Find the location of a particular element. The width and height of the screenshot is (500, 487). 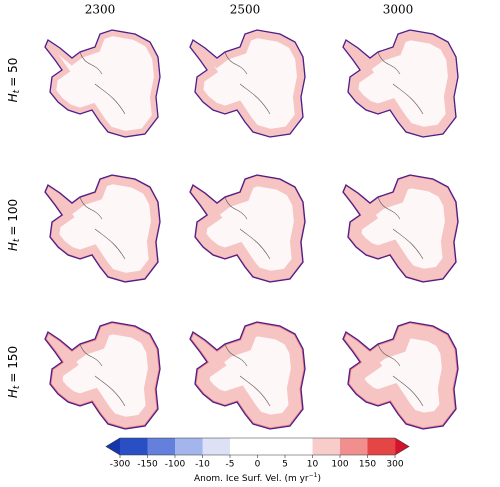

row-label: Ht = 50 is located at coordinates (14, 80).